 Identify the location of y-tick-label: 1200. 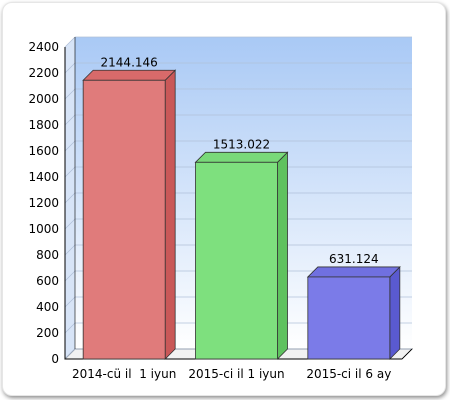
(43, 203).